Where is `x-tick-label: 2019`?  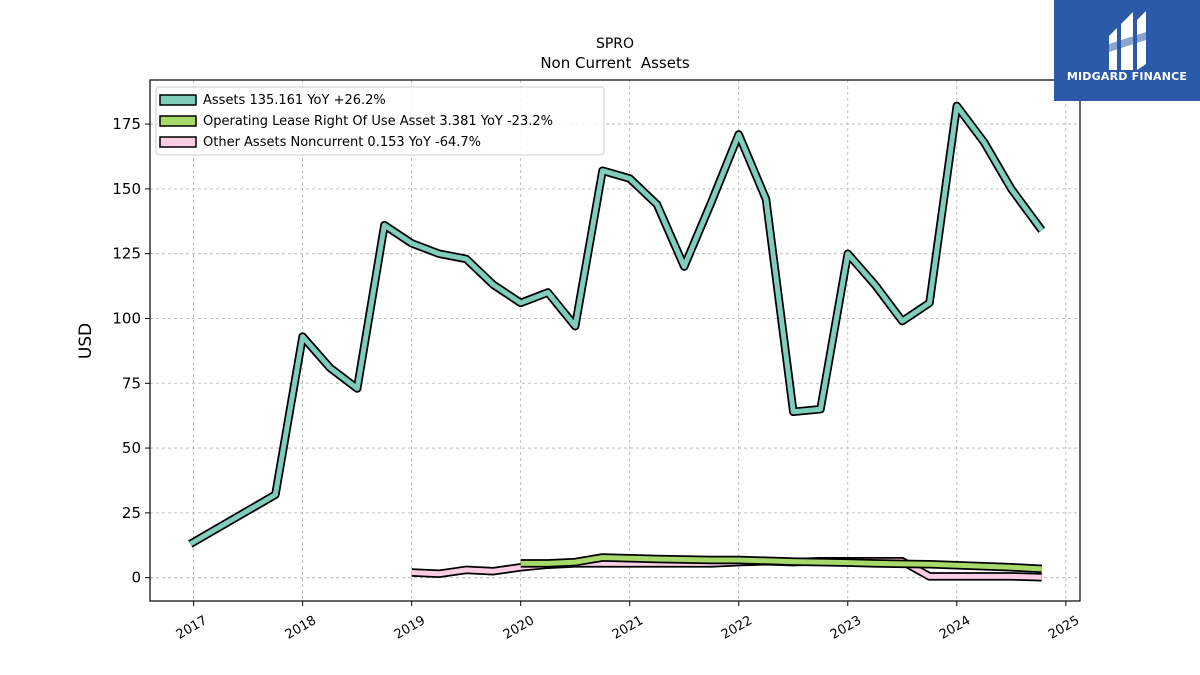
x-tick-label: 2019 is located at coordinates (410, 628).